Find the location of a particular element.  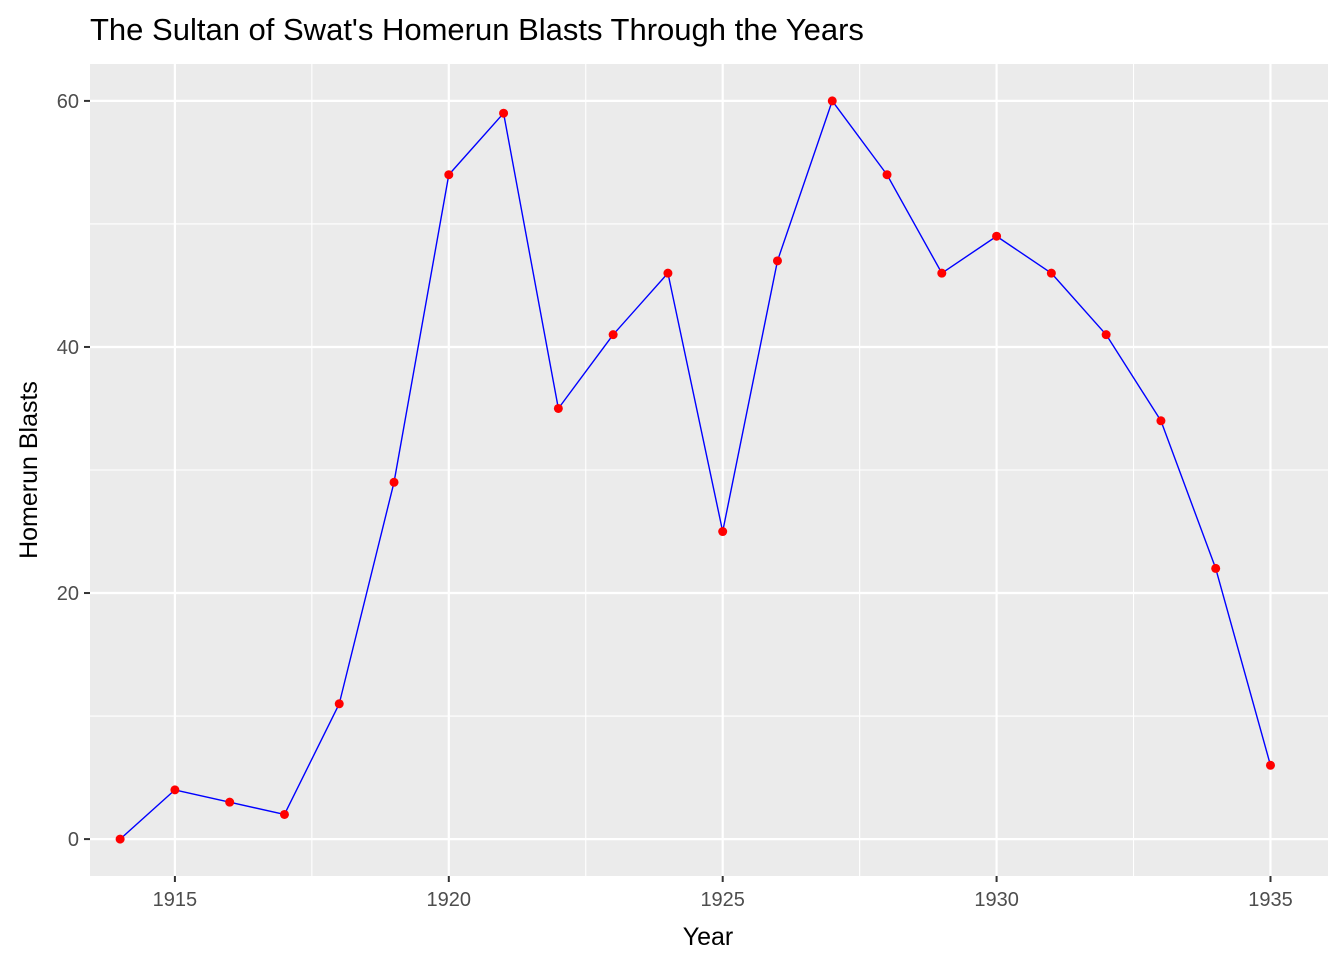

x-tick-label: 1915 is located at coordinates (175, 900).